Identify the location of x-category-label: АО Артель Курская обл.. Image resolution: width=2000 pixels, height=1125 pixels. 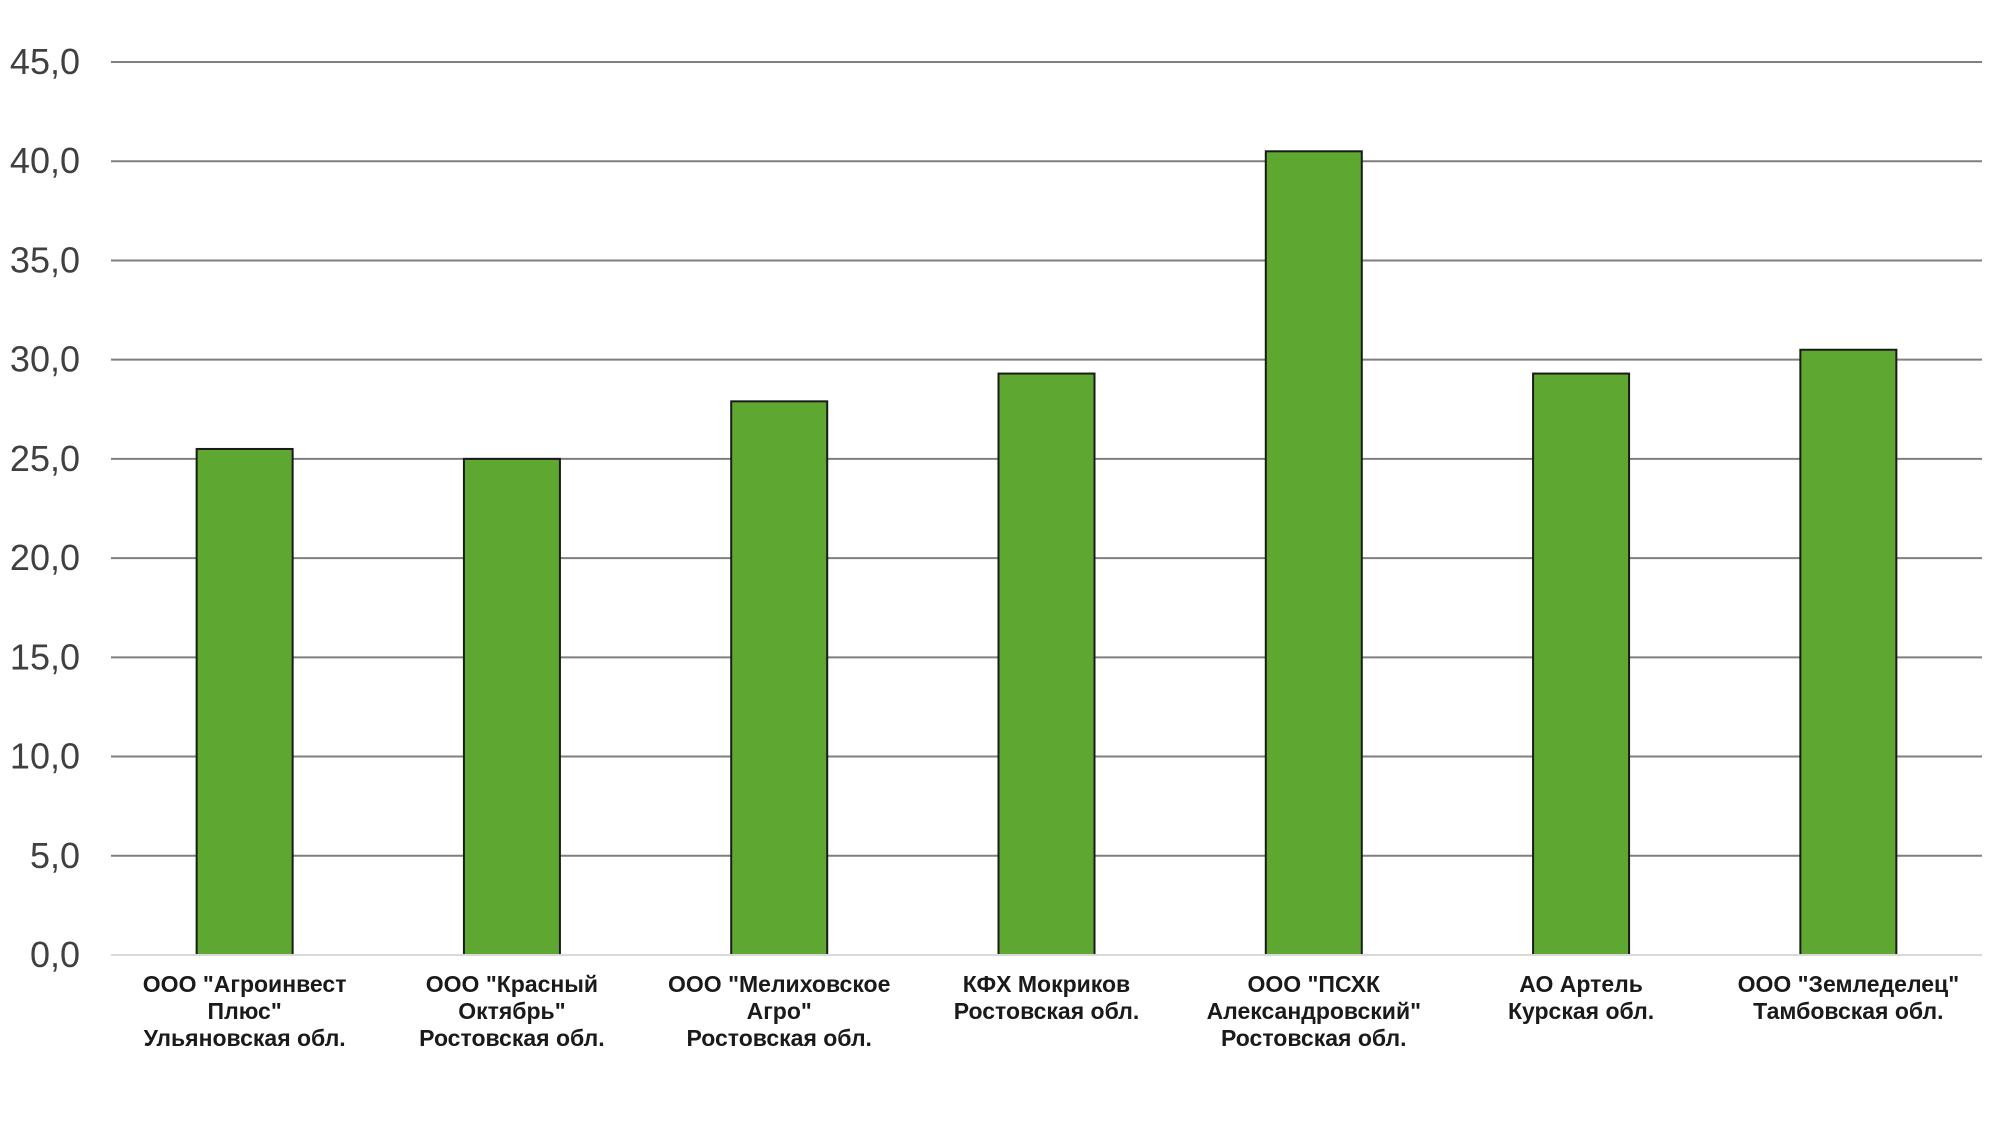
(1581, 997).